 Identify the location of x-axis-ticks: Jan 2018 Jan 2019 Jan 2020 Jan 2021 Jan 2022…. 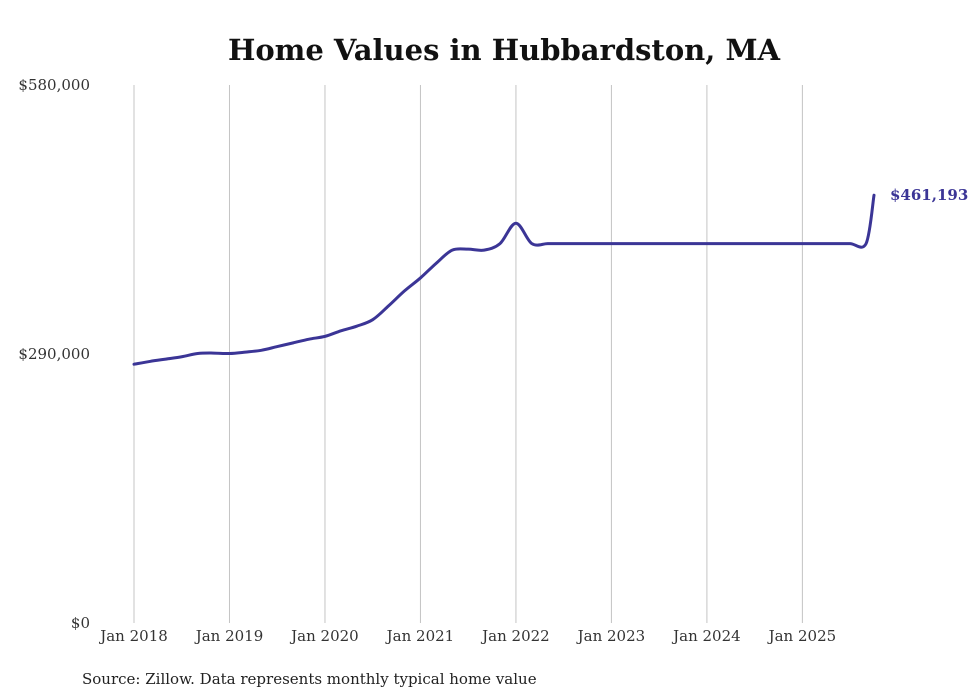
(467, 636).